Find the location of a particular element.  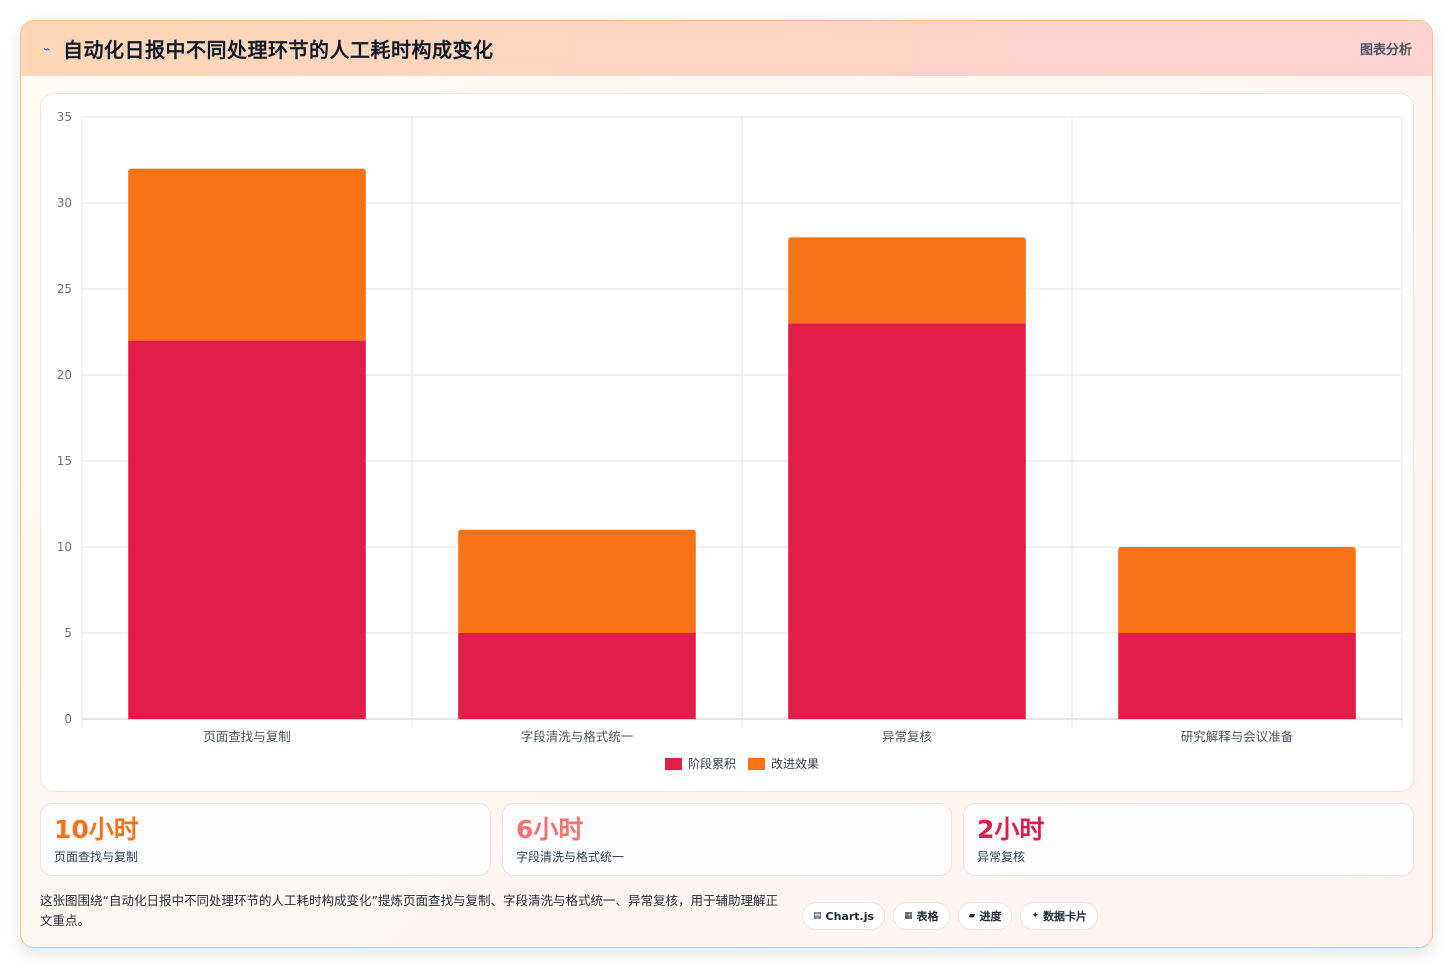

y-tick-label: 20 is located at coordinates (64, 375).